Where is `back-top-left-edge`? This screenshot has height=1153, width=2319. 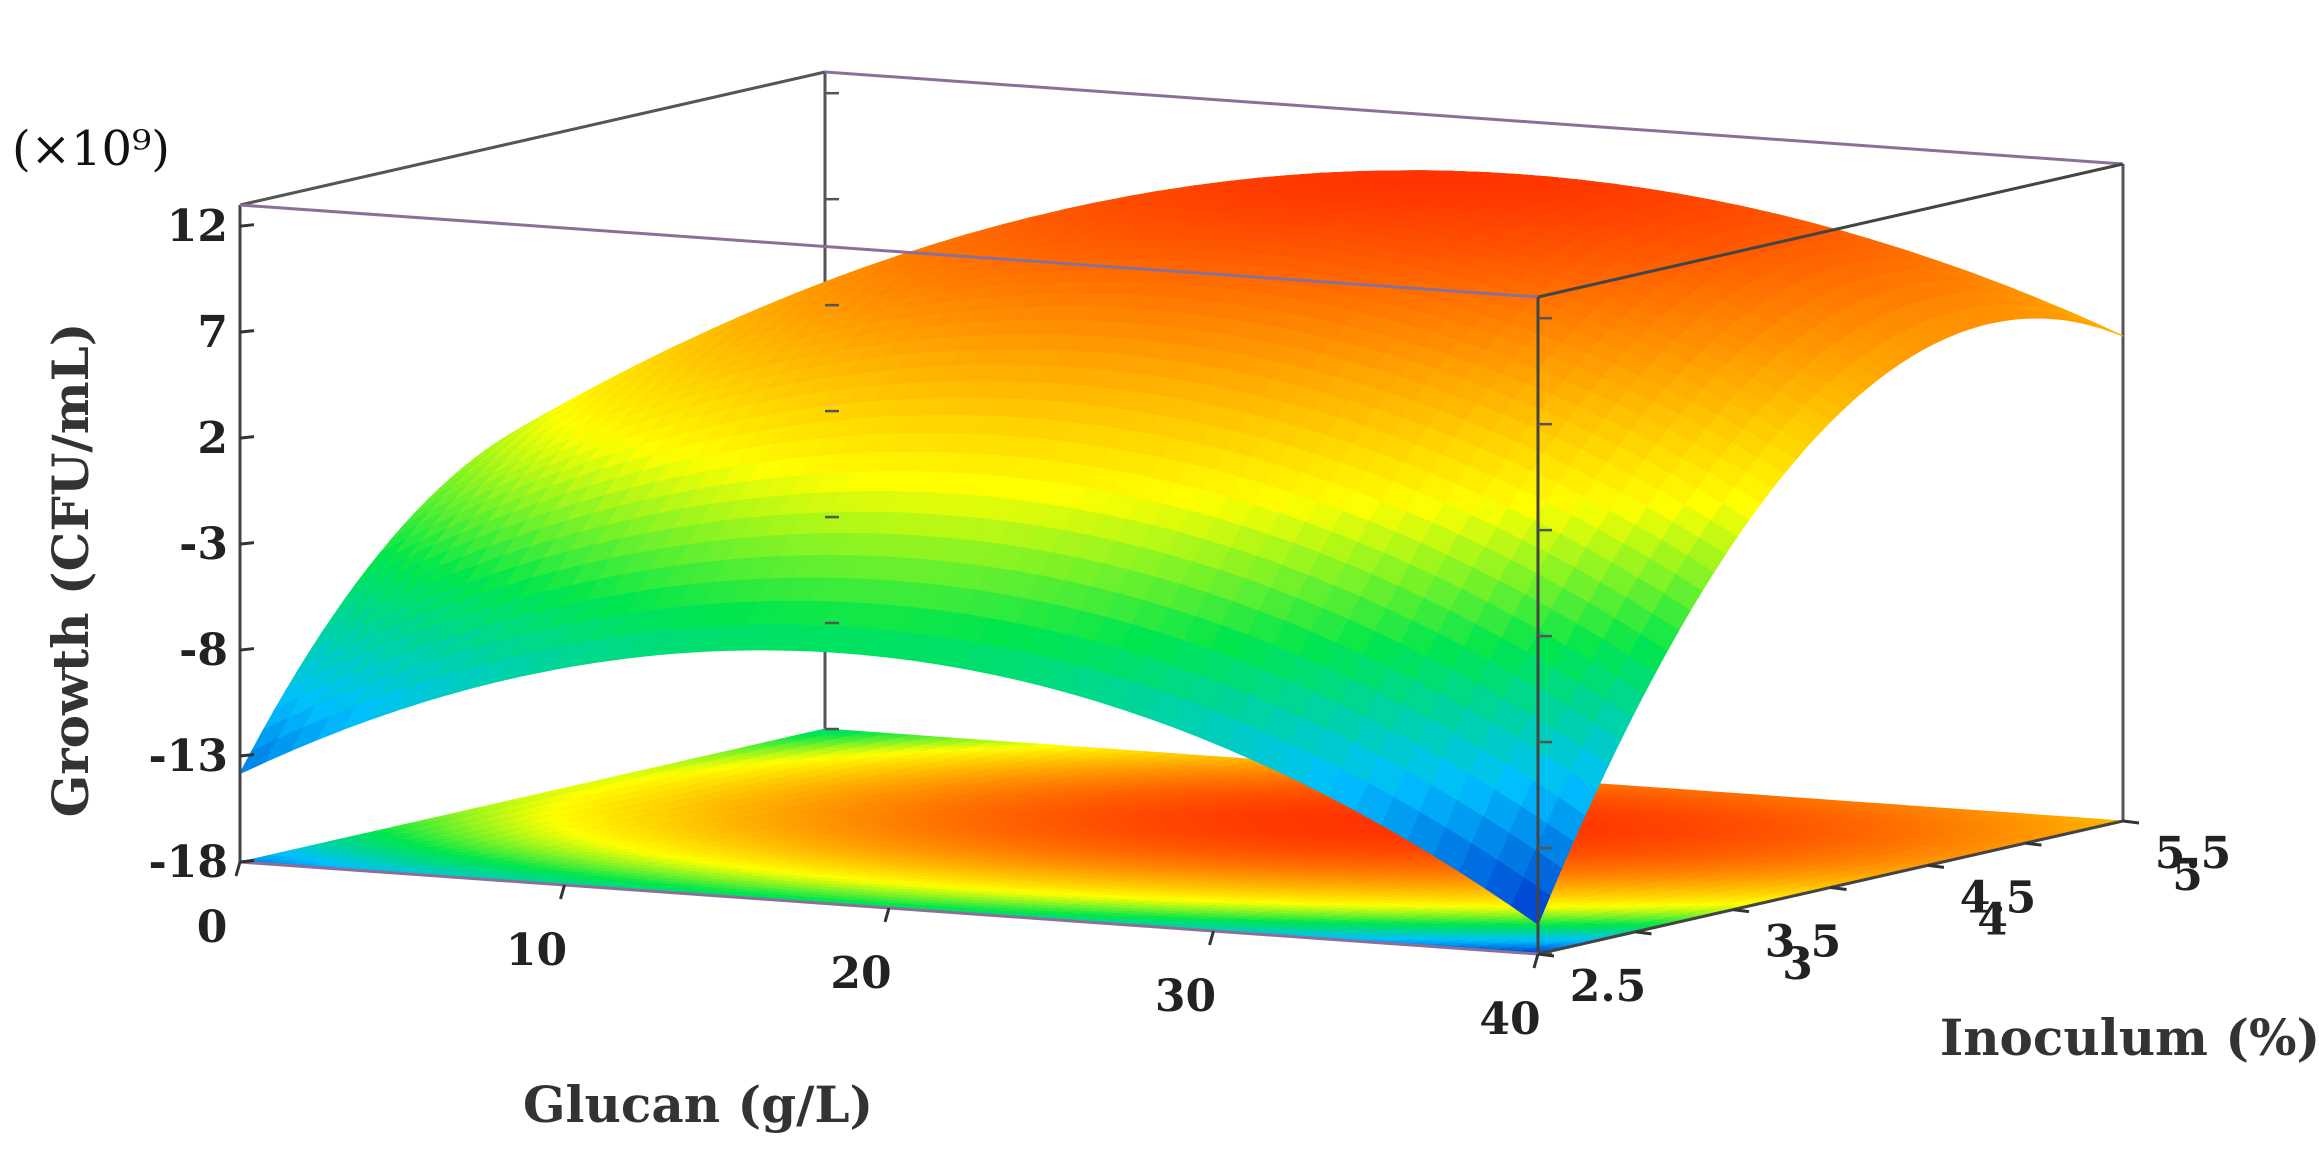 back-top-left-edge is located at coordinates (532, 138).